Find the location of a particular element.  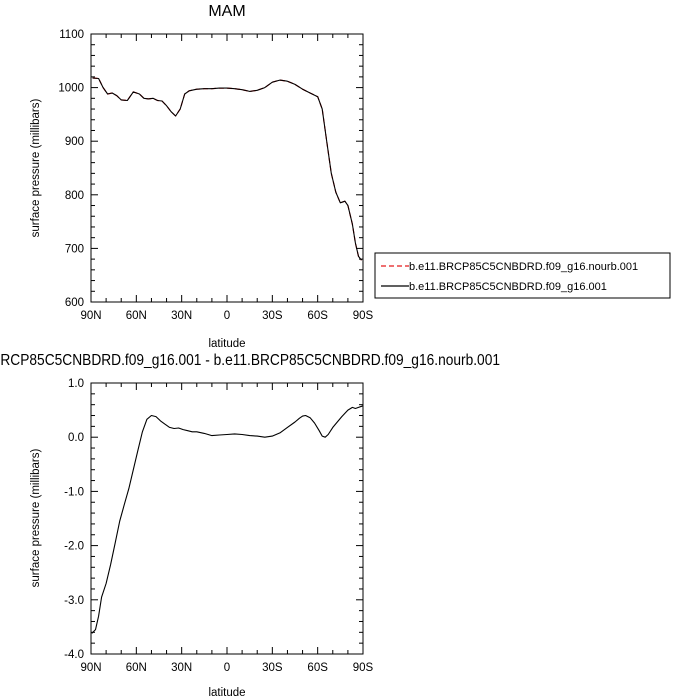

top-y-tick-label: 900 is located at coordinates (74, 142).